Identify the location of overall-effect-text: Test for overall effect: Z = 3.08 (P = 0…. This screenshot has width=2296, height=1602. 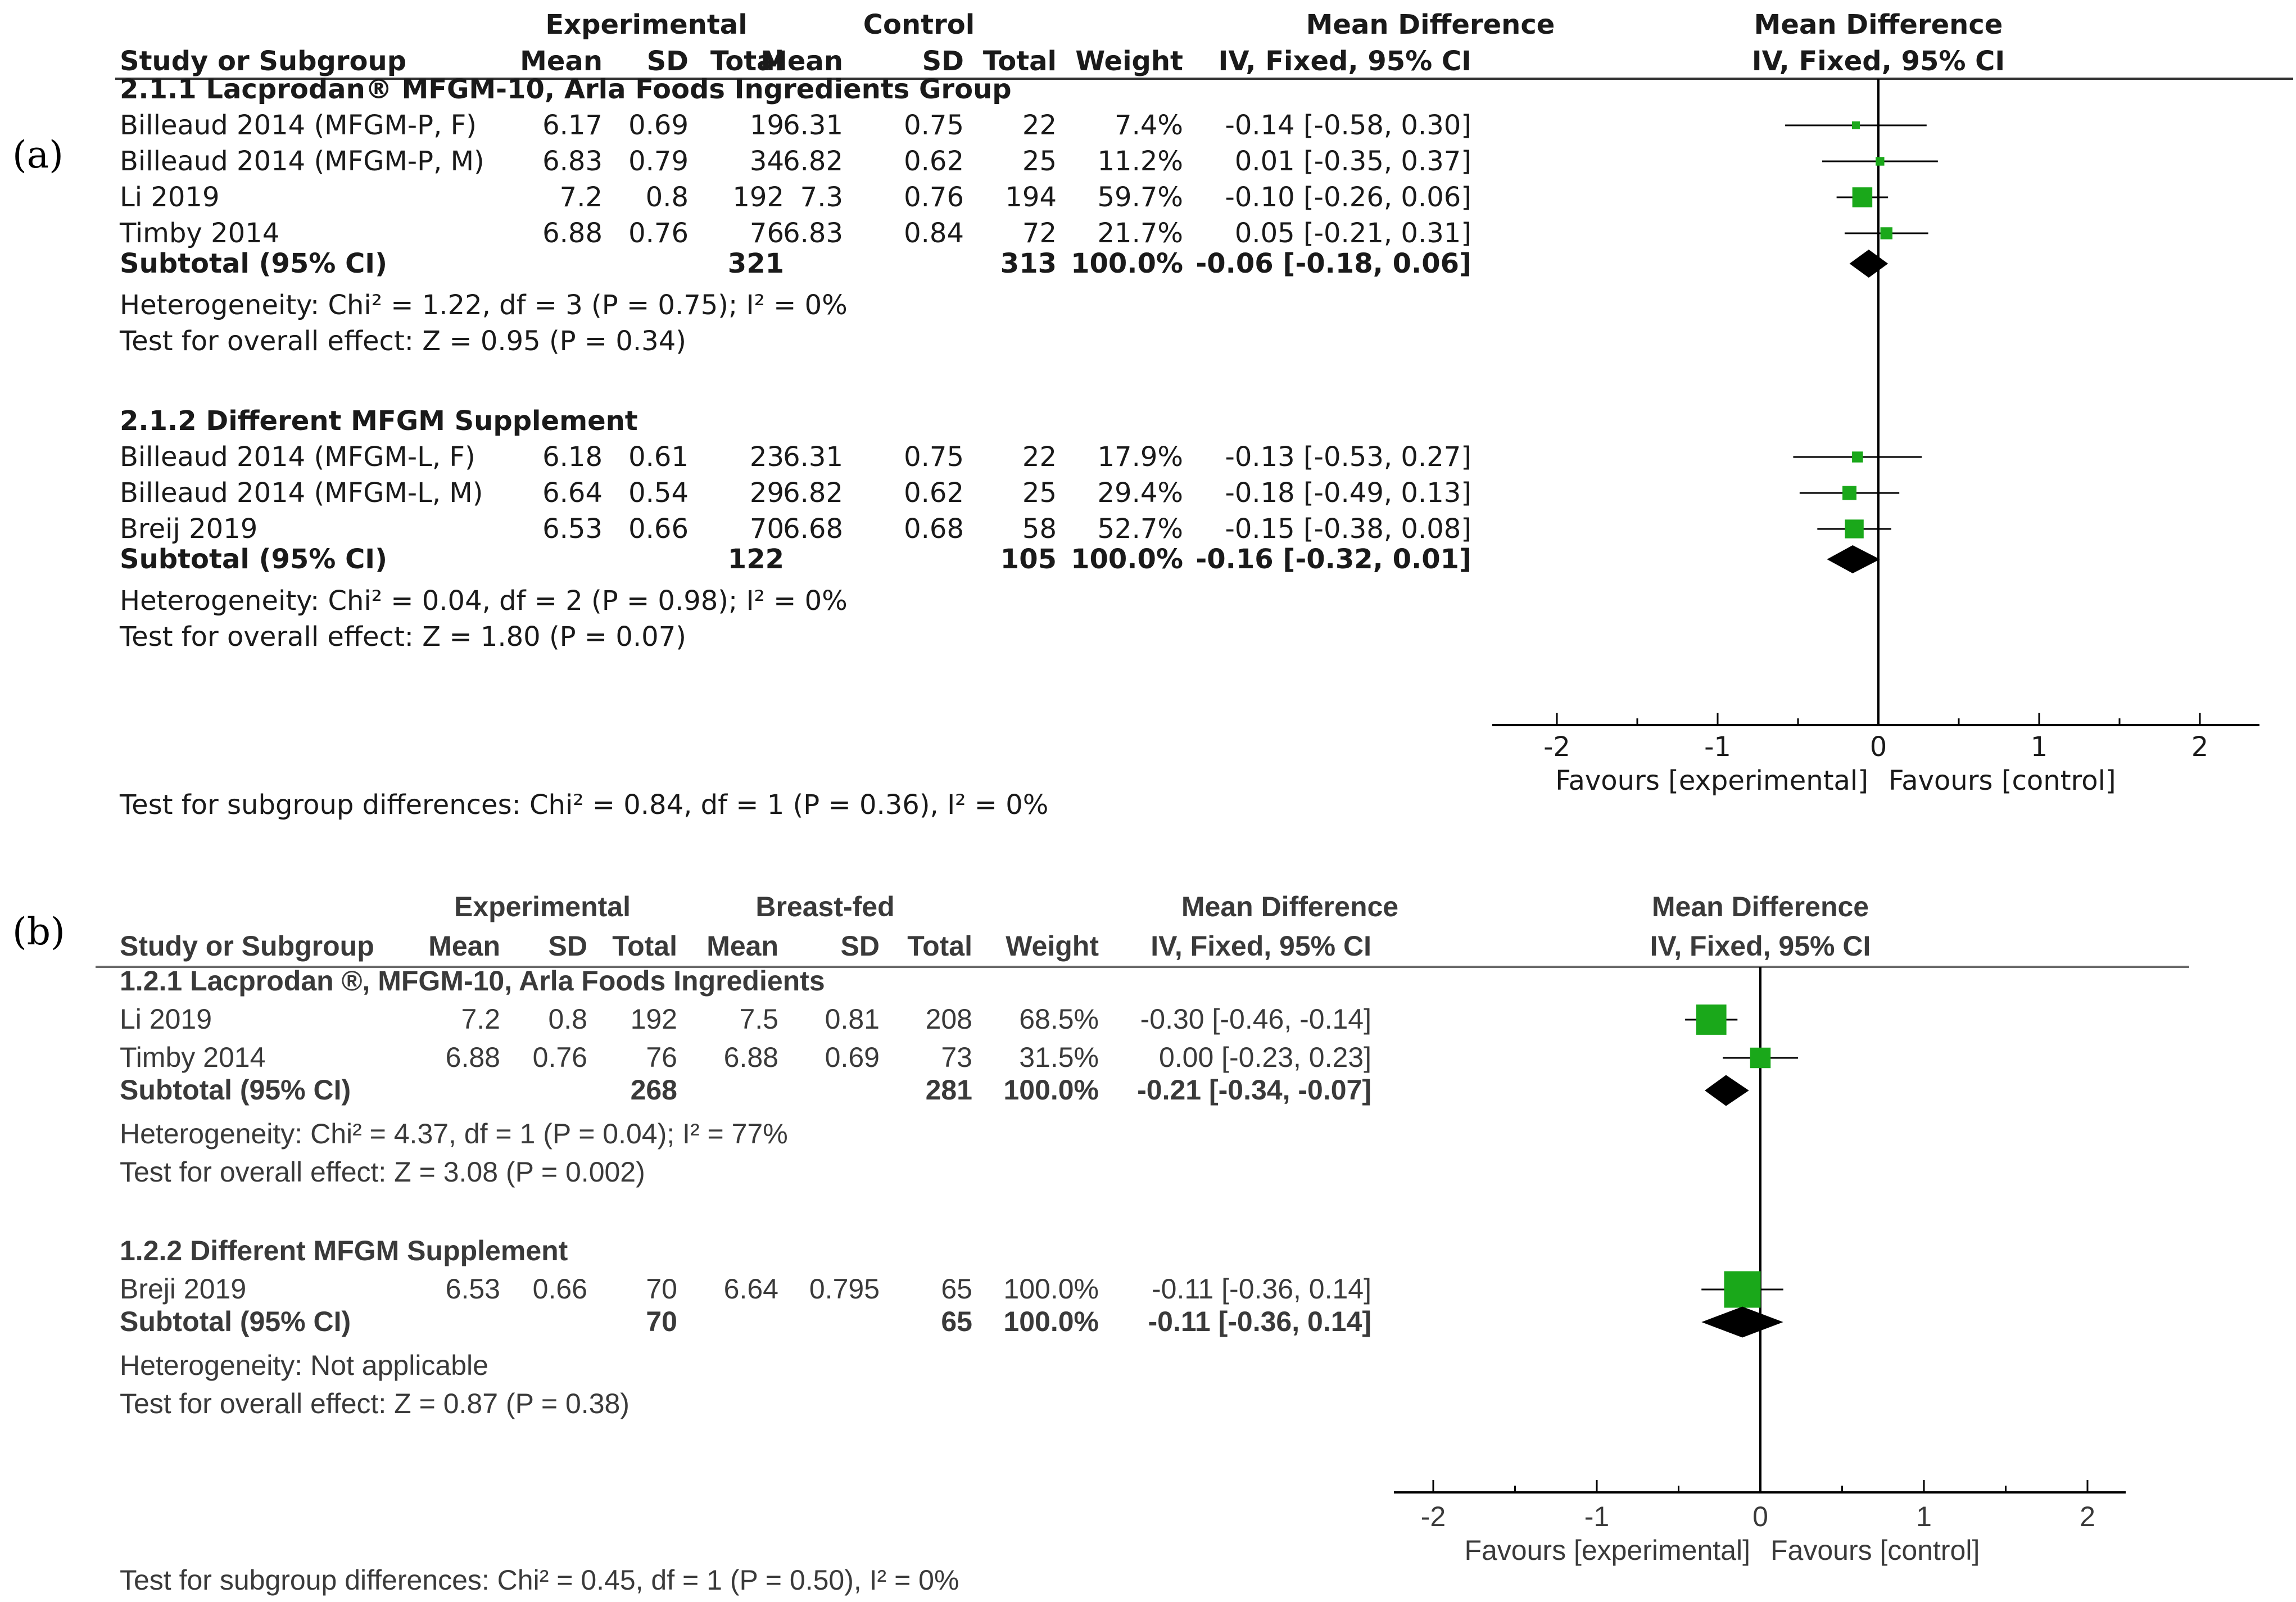
(382, 1172).